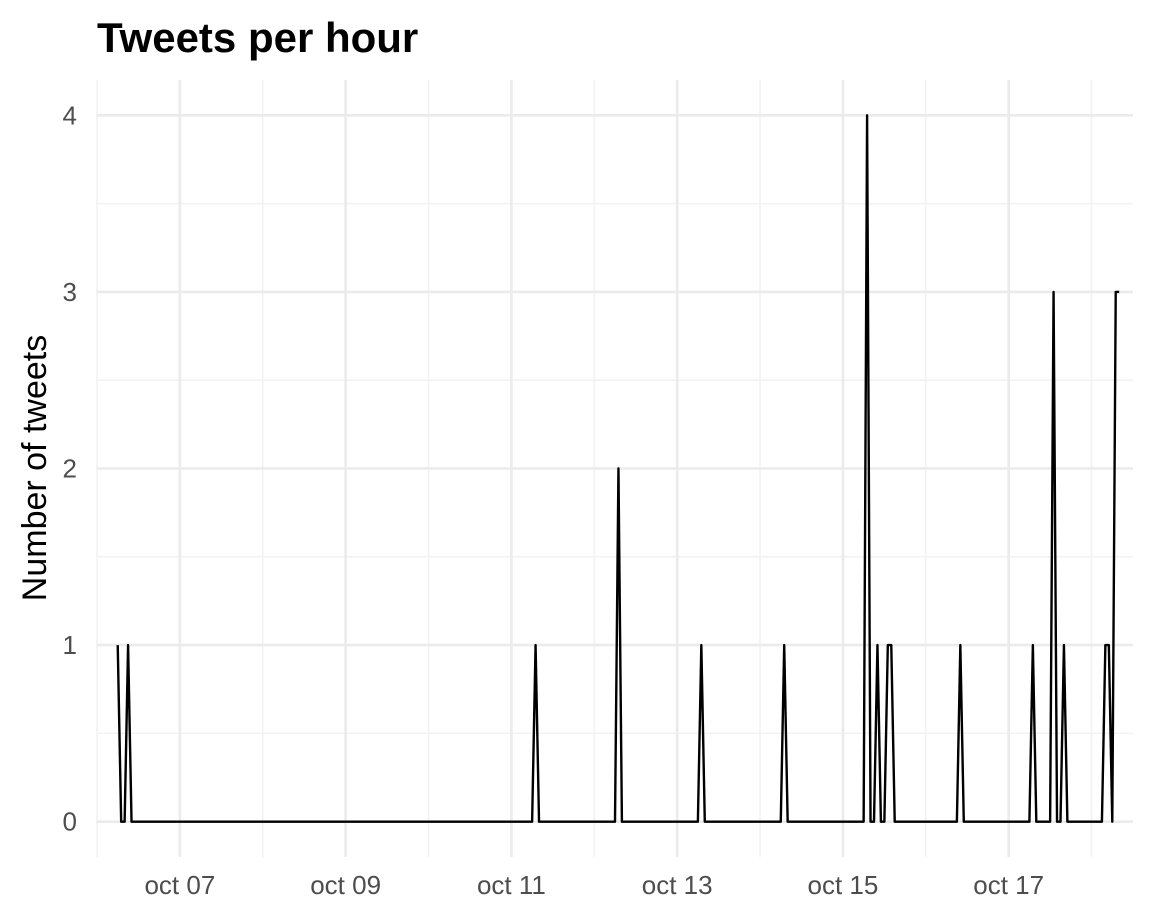  What do you see at coordinates (677, 885) in the screenshot?
I see `x-tick-label: oct 13` at bounding box center [677, 885].